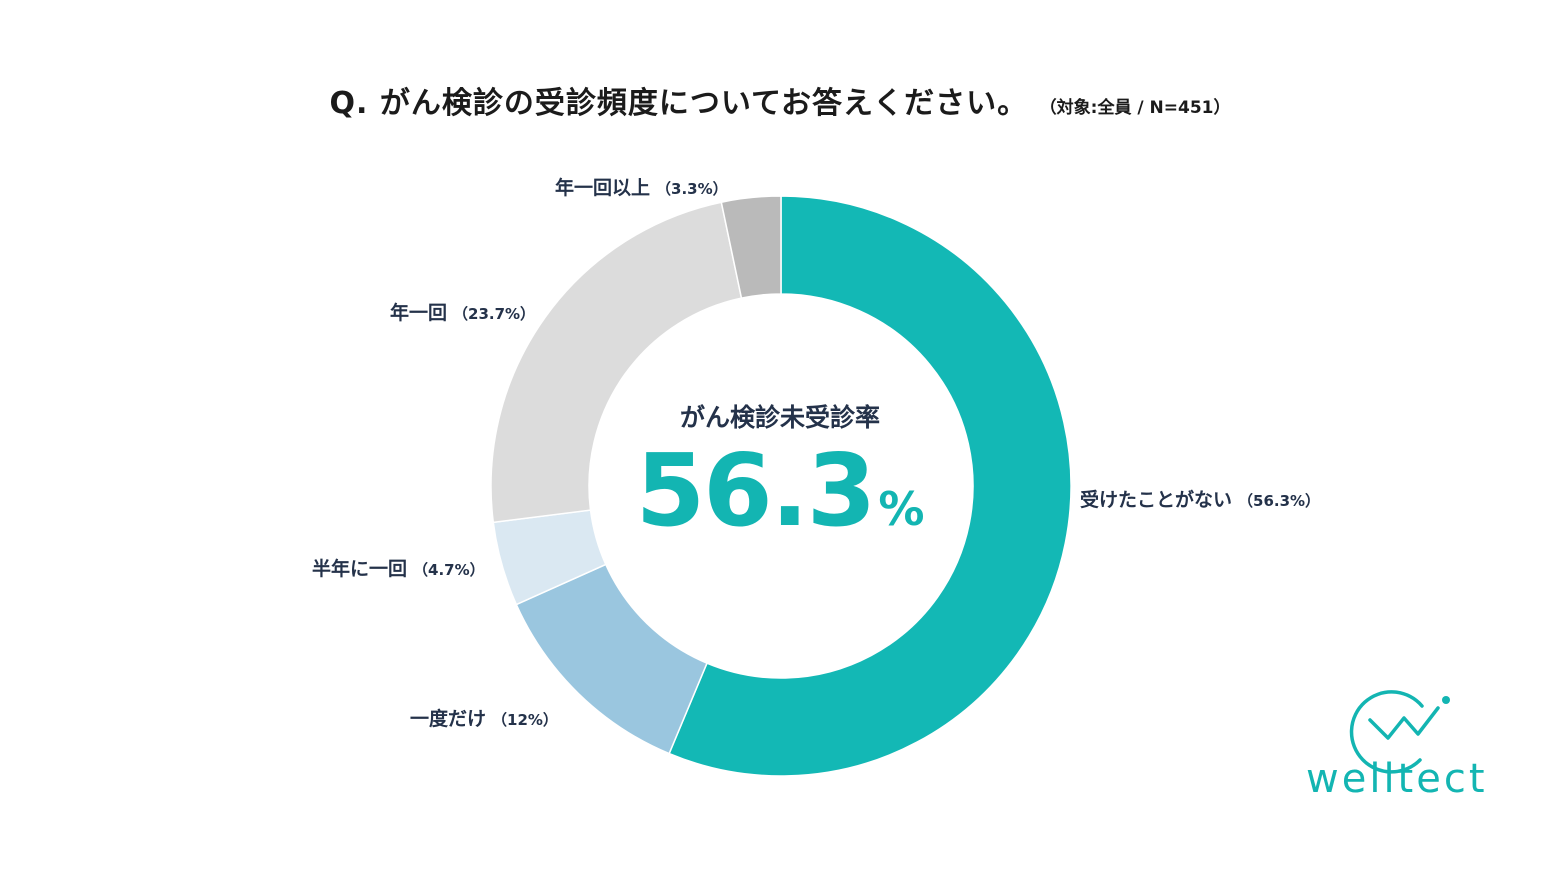  Describe the element at coordinates (1399, 732) in the screenshot. I see `welltect-logo-icon` at that location.